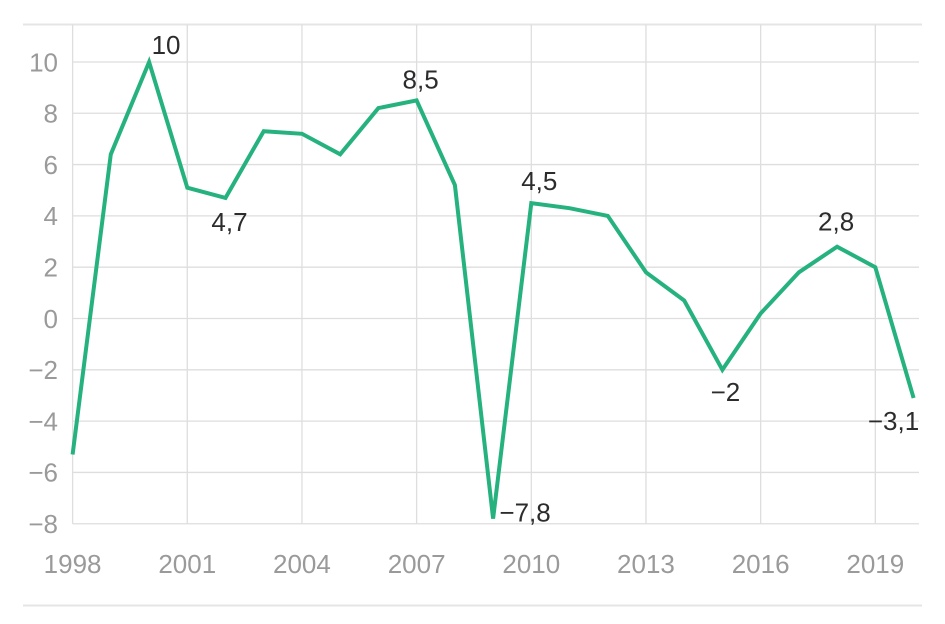 The image size is (945, 624). What do you see at coordinates (531, 564) in the screenshot?
I see `x-axis-tick-label: 2010` at bounding box center [531, 564].